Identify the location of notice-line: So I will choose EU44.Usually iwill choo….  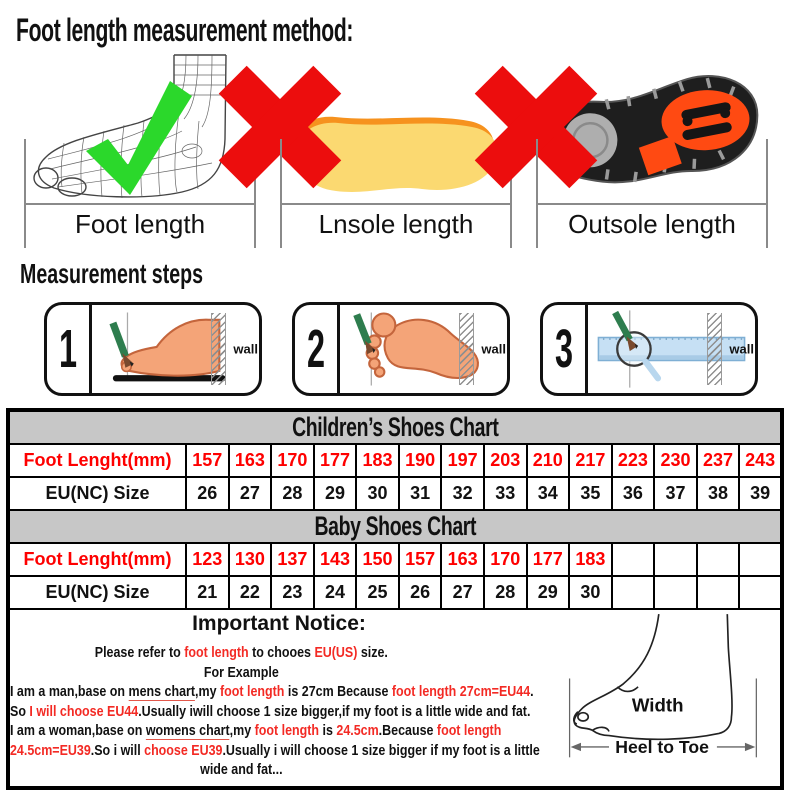
(270, 711).